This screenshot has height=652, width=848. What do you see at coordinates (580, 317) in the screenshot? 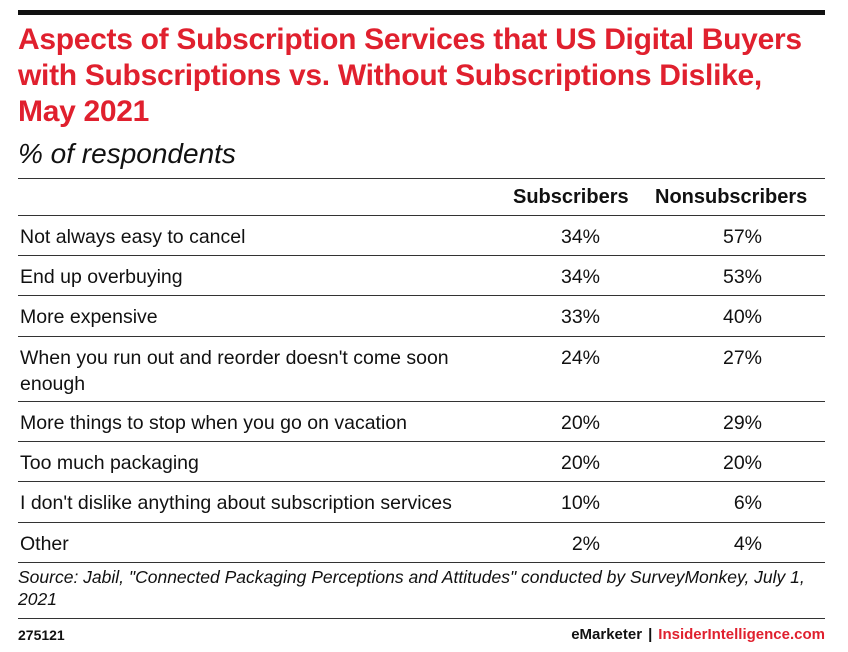
I see `cell-subscribers: 33%` at bounding box center [580, 317].